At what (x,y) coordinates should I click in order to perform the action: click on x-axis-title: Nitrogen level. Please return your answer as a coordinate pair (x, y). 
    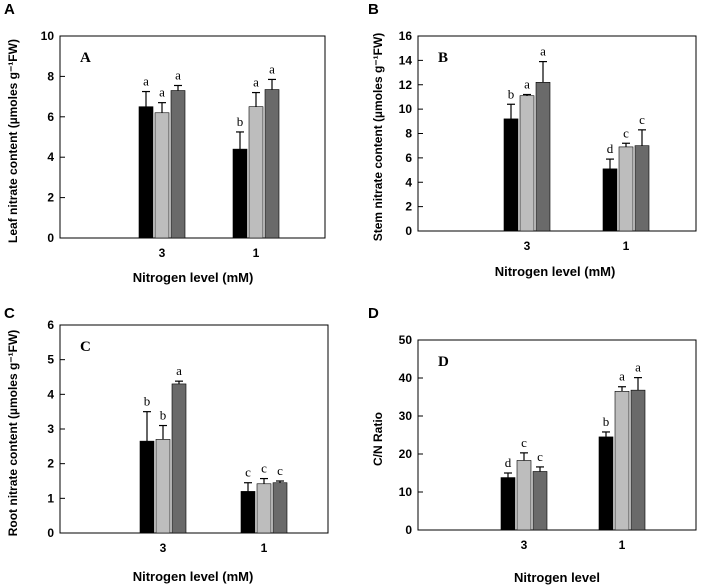
    Looking at the image, I should click on (557, 577).